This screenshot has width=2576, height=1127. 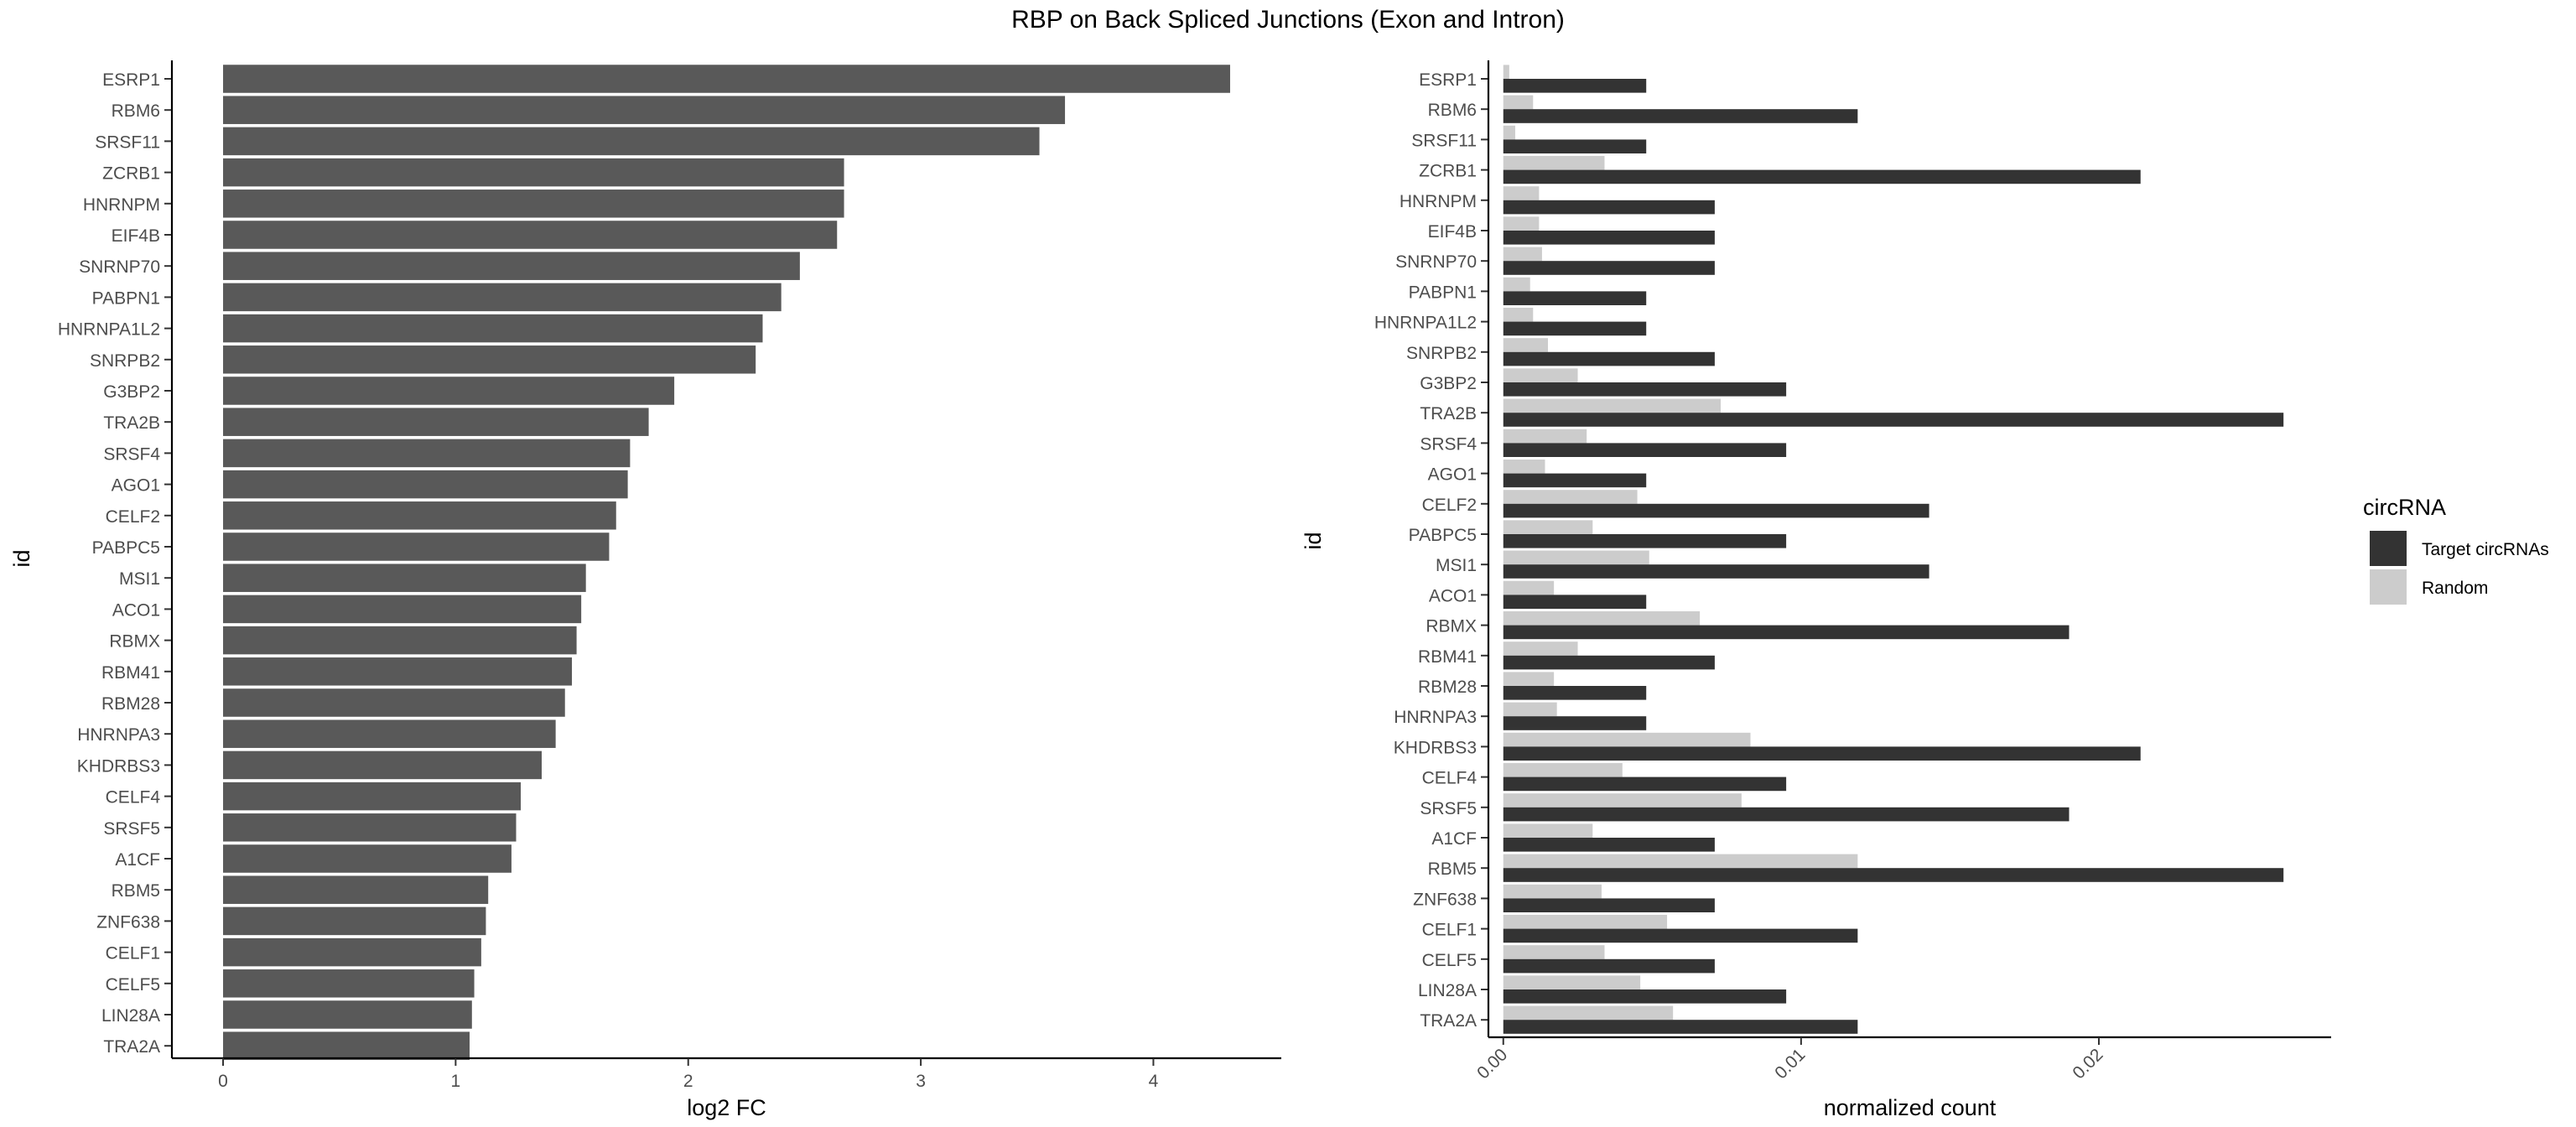 What do you see at coordinates (1680, 116) in the screenshot?
I see `bar-target-rbm6` at bounding box center [1680, 116].